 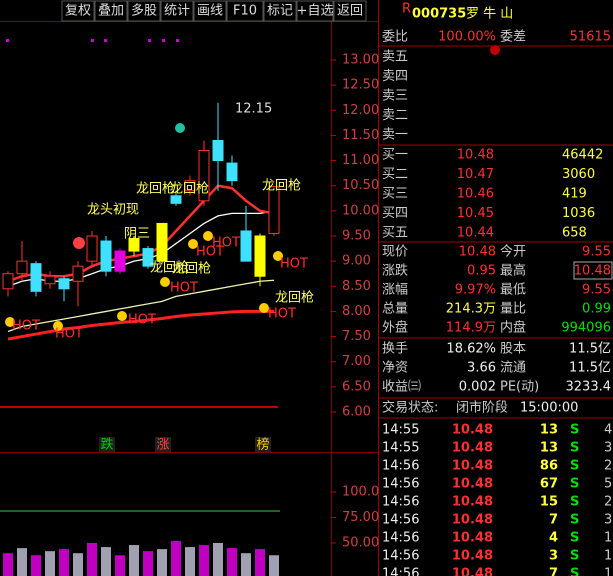 I want to click on highlight-box, so click(x=593, y=270).